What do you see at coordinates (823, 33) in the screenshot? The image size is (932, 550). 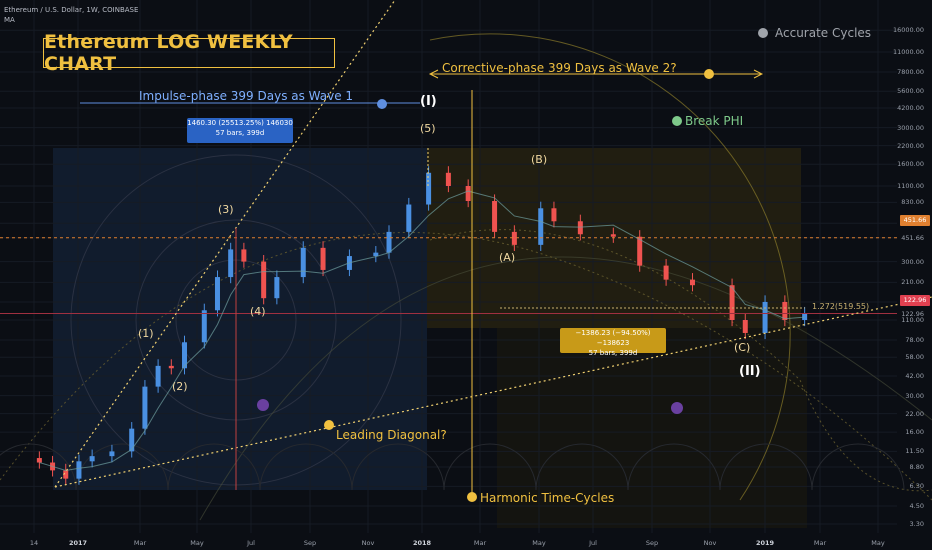 I see `accurate-cycles-label: Accurate Cycles` at bounding box center [823, 33].